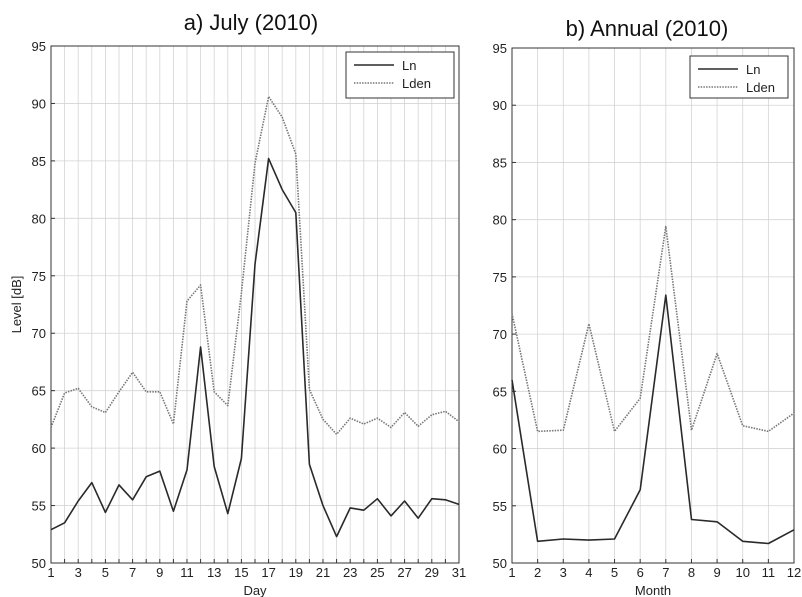 Image resolution: width=802 pixels, height=597 pixels. I want to click on x-tick-label: 13, so click(214, 572).